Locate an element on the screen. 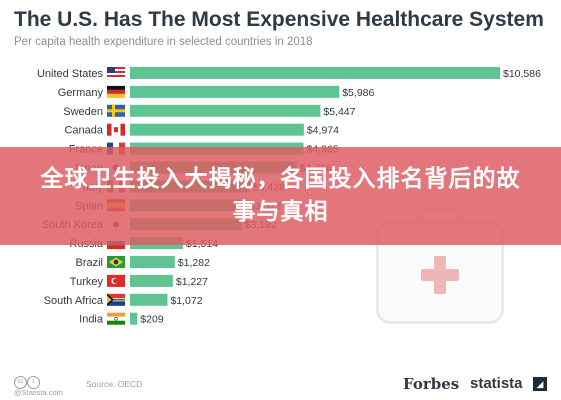  value-label: $209 is located at coordinates (152, 320).